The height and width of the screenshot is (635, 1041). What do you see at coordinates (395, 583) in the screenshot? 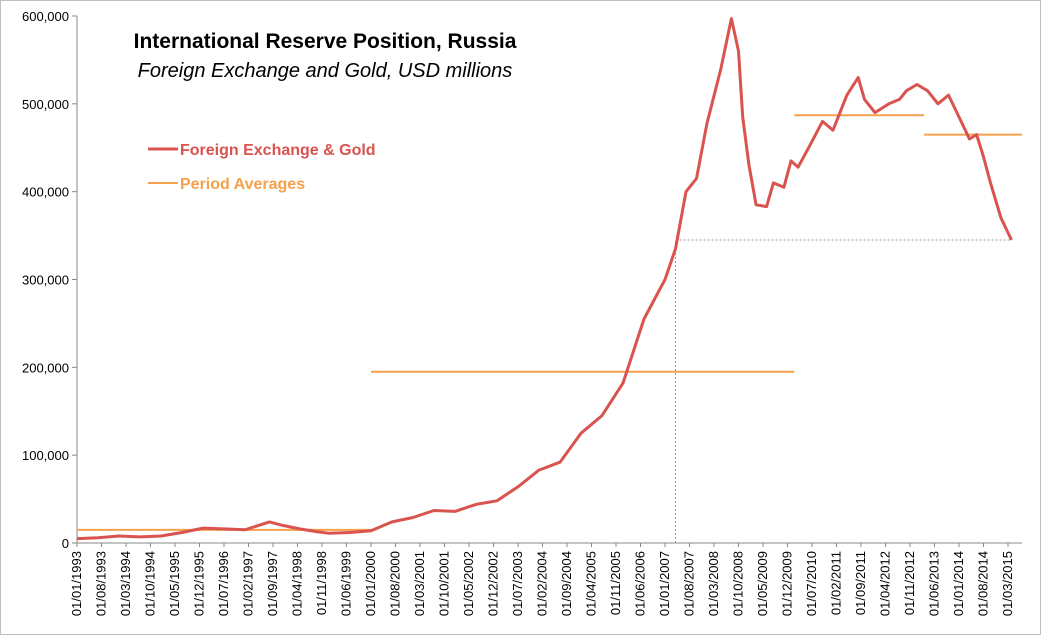
I see `x-tick-label: 01/08/2000` at bounding box center [395, 583].